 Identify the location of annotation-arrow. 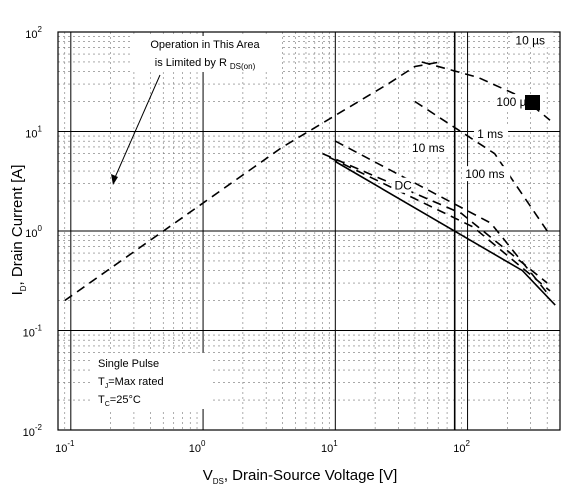
(136, 128).